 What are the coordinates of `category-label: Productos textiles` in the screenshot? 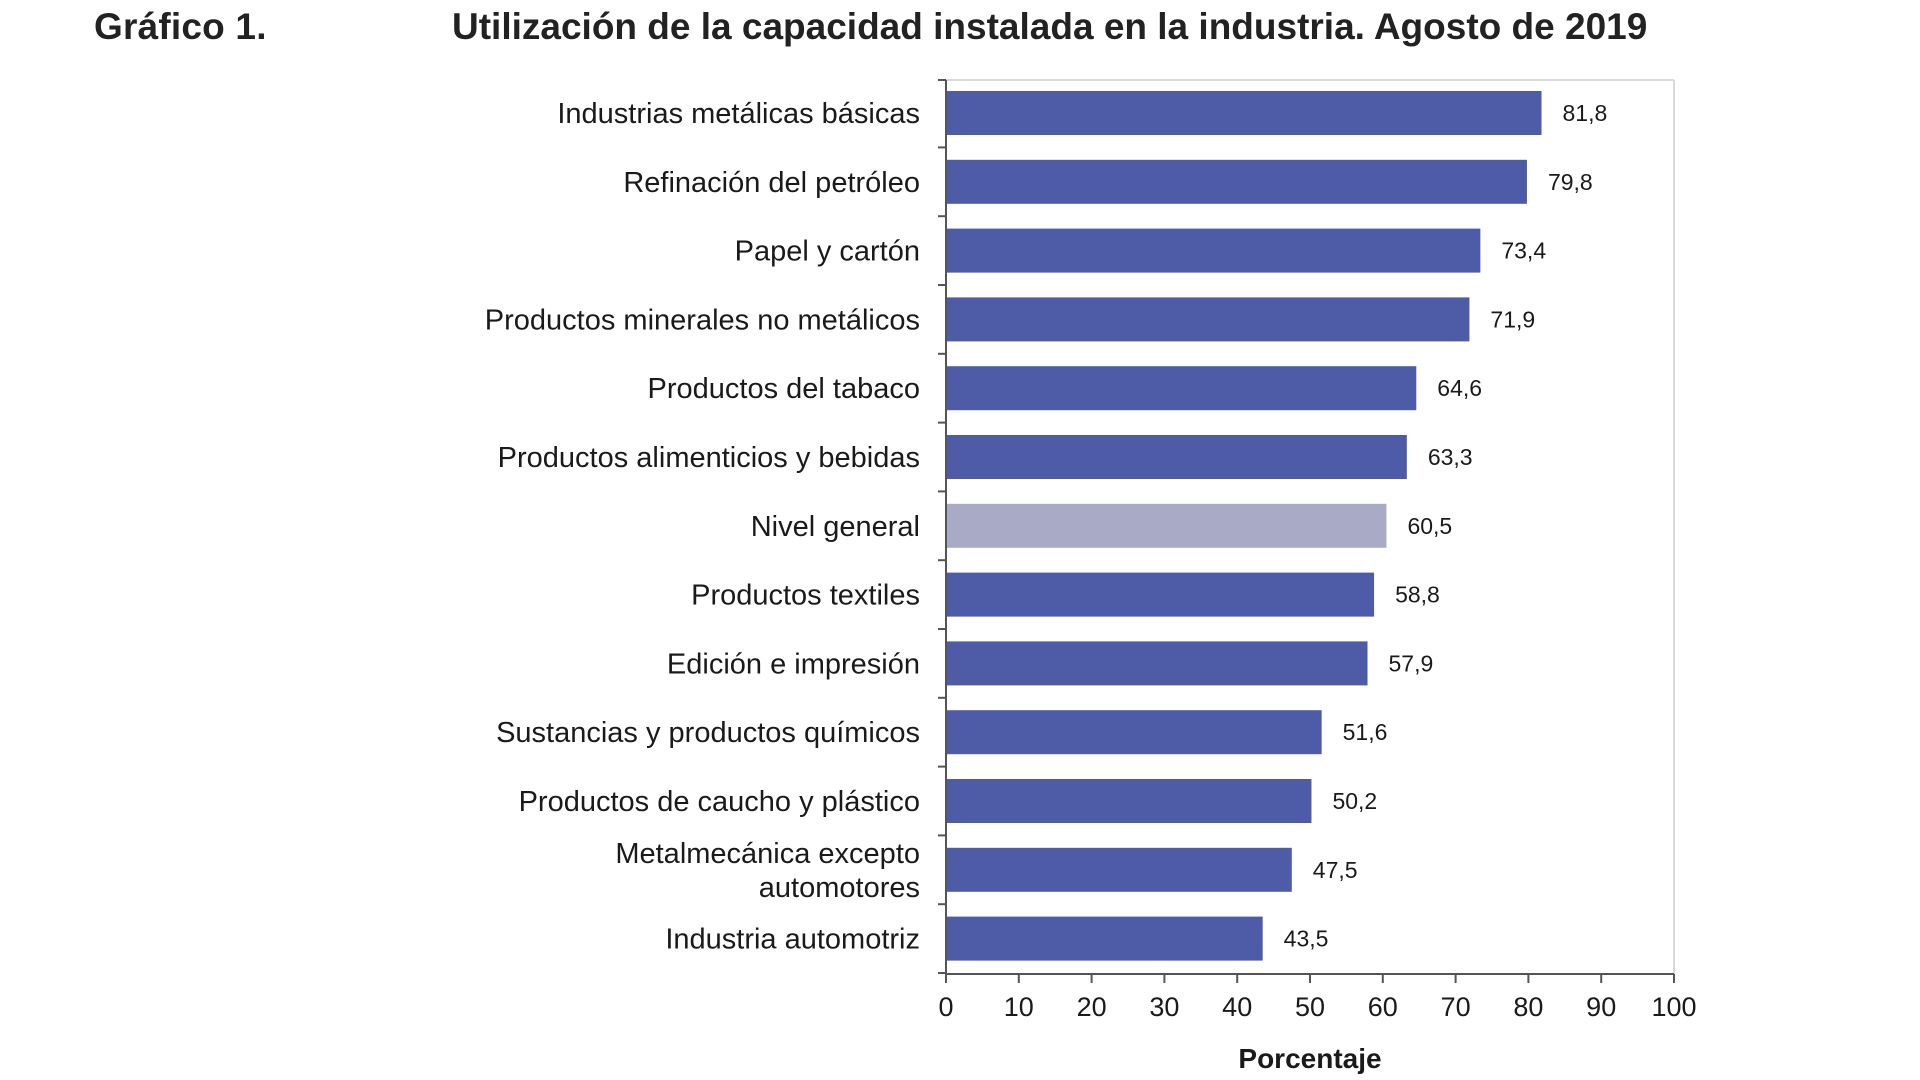 It's located at (805, 596).